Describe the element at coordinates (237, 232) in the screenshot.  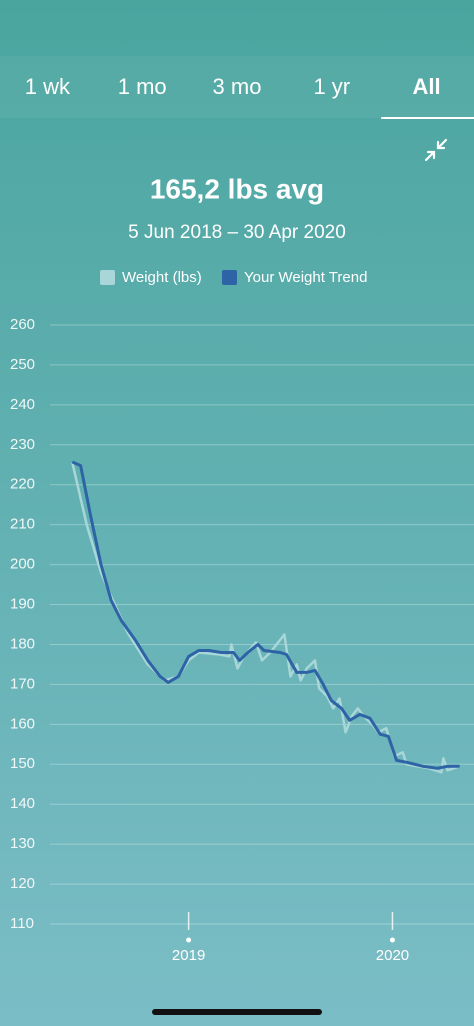
I see `chart-subtitle: 5 Jun 2018 – 30 Apr 2020` at that location.